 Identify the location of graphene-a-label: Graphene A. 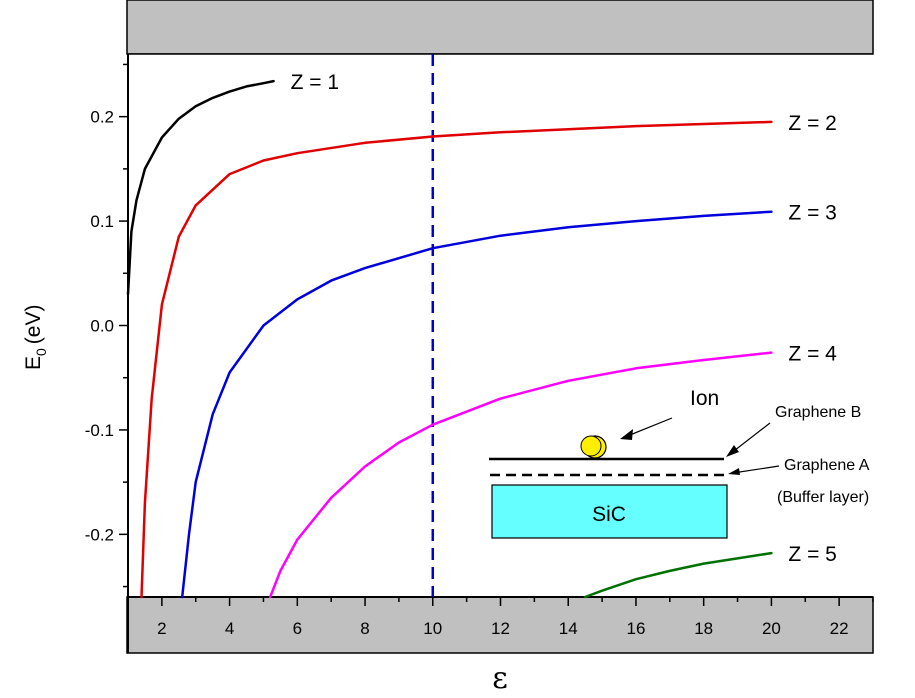
(827, 465).